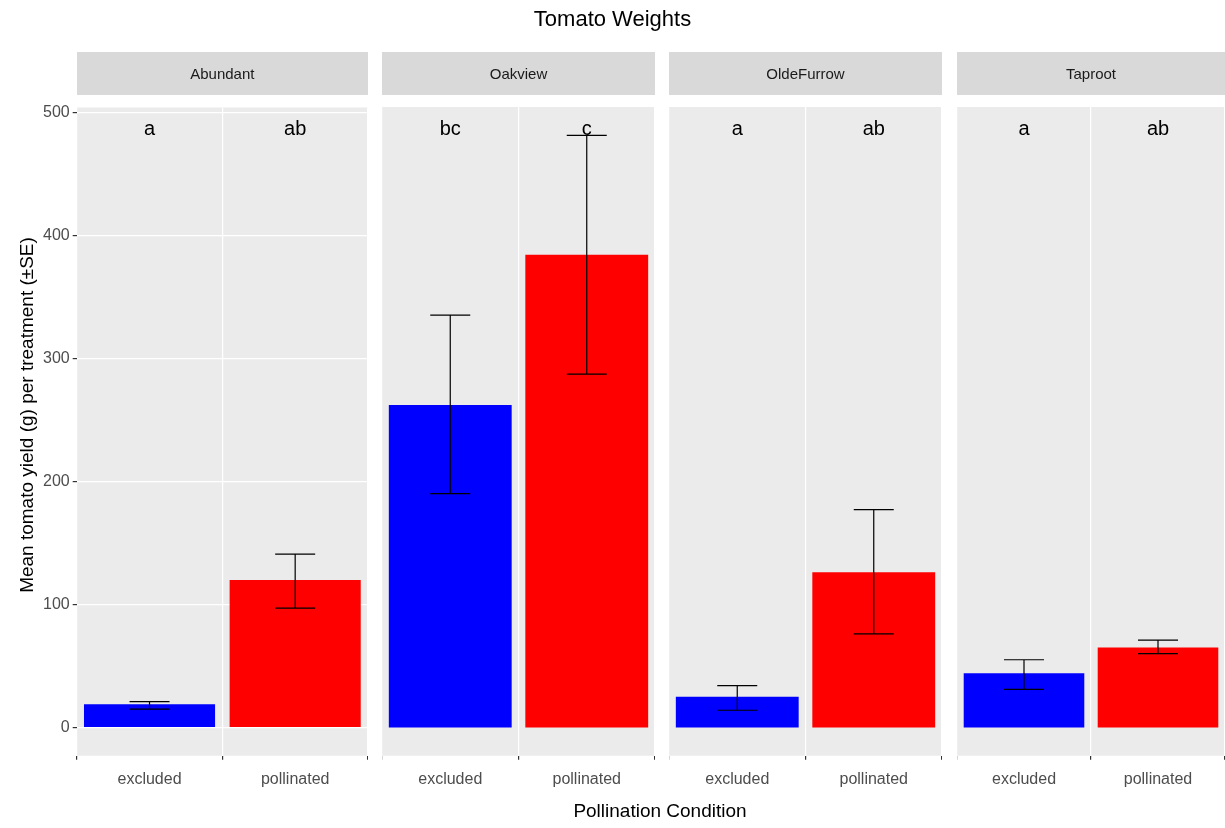  I want to click on y-tick-label: 400, so click(56, 234).